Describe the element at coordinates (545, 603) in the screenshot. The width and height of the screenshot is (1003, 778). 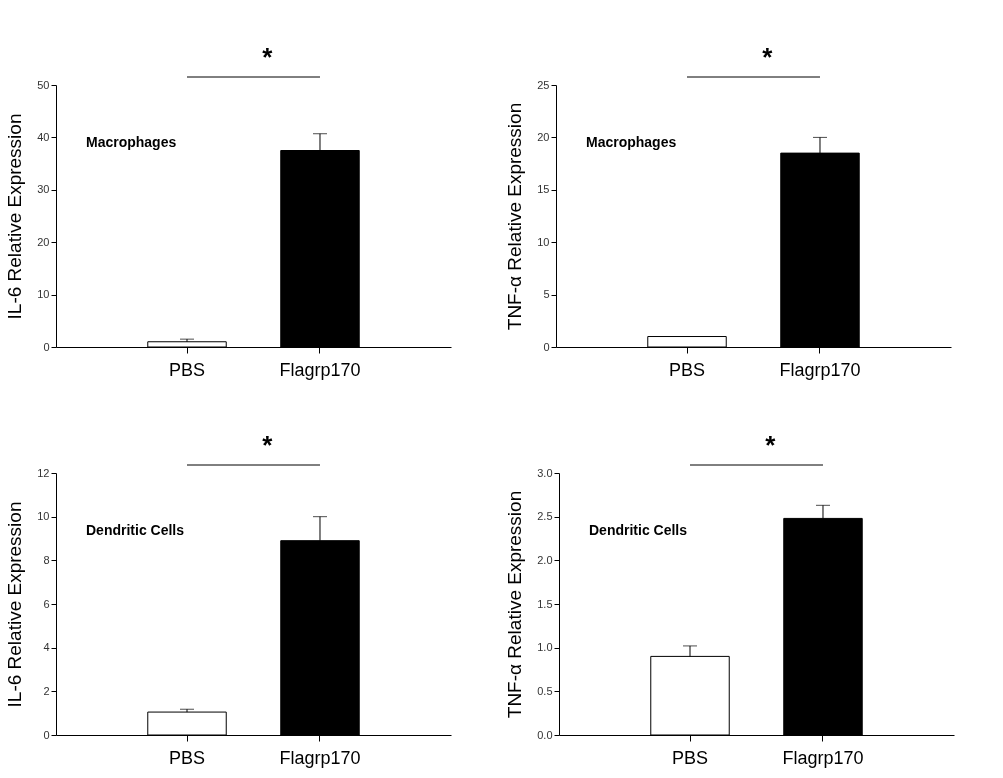
I see `y-tick-label: 1.5` at that location.